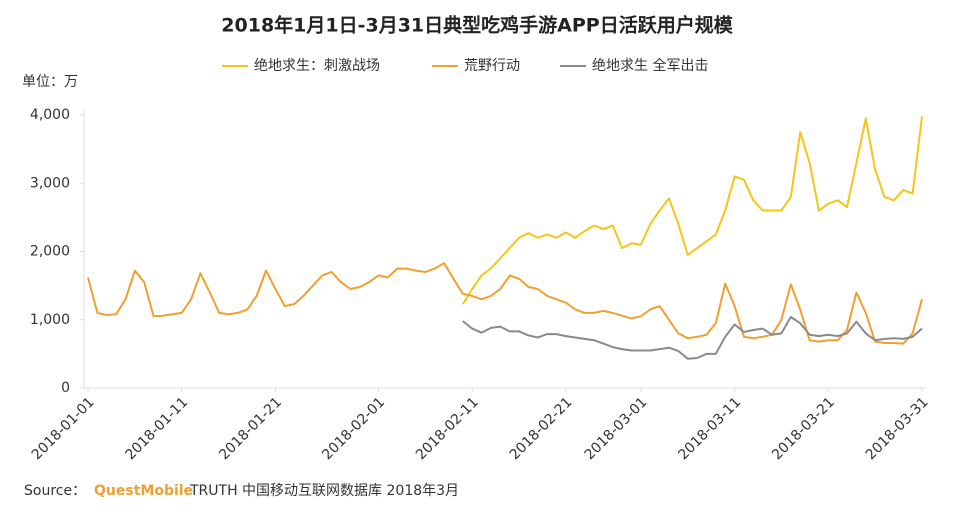  Describe the element at coordinates (353, 428) in the screenshot. I see `x-tick-label: 2018-02-01` at that location.